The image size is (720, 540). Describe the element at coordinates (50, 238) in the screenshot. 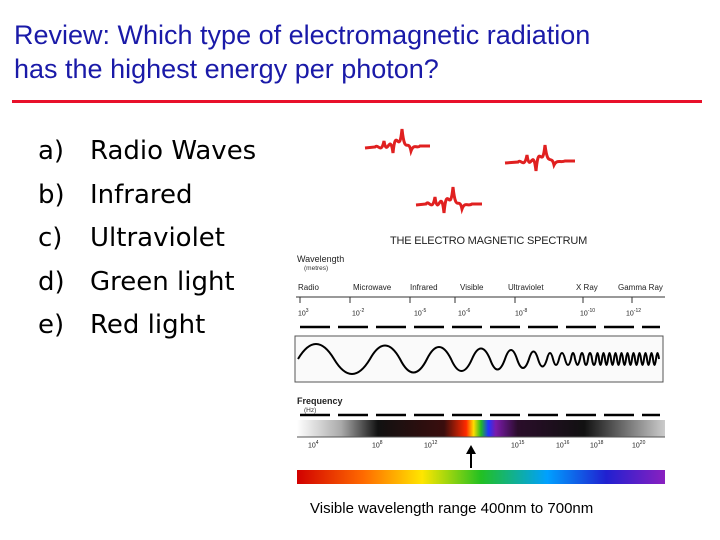

I see `option-letter: c)` at that location.